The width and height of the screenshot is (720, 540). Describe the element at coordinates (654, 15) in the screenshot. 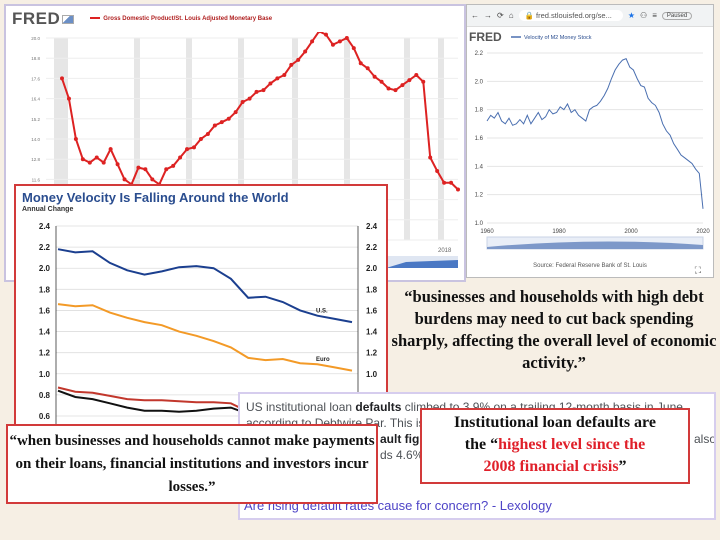

I see `tab-search-icon: ≡` at that location.